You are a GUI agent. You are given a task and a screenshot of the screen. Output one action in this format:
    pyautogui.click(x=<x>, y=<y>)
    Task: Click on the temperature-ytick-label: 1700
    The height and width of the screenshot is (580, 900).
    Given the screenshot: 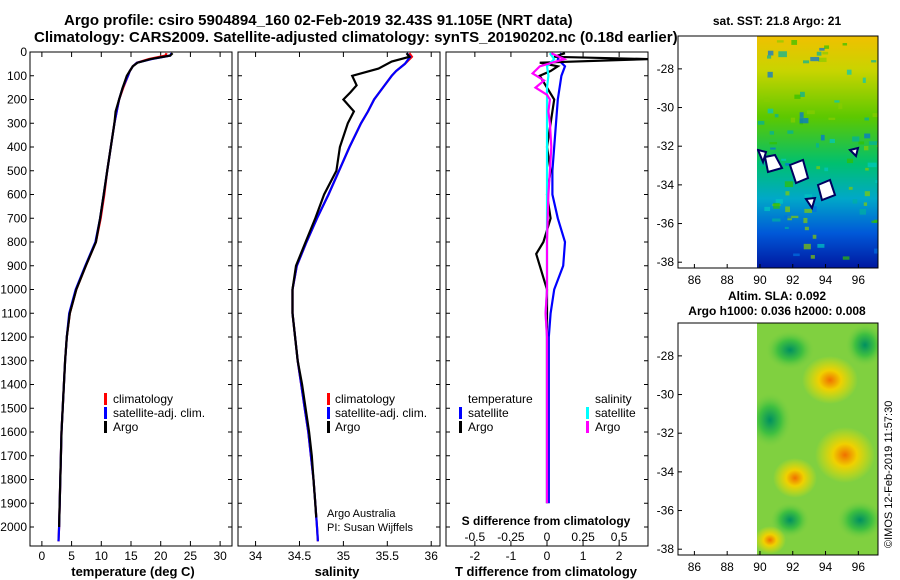 What is the action you would take?
    pyautogui.click(x=13, y=456)
    